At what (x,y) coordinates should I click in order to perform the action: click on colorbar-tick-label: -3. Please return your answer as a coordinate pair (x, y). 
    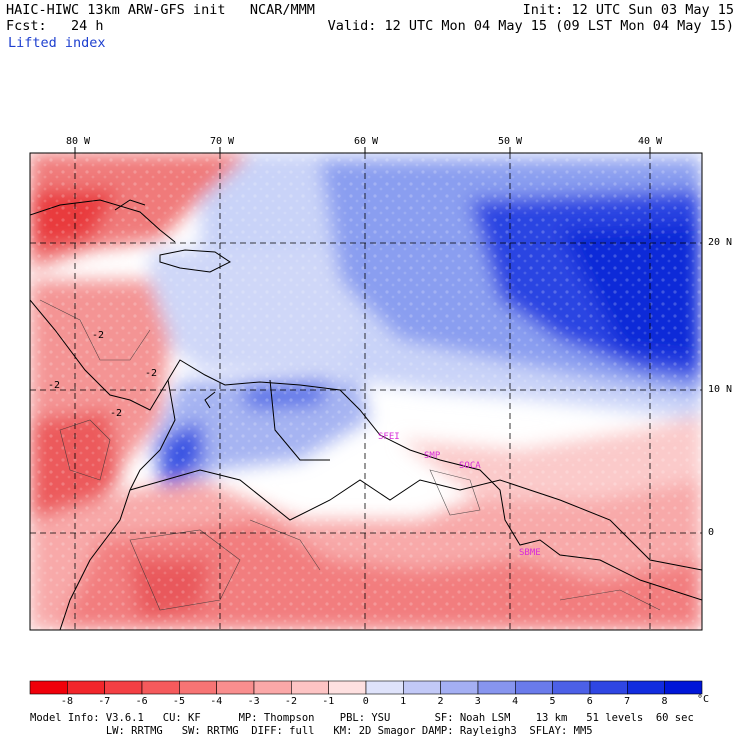
    Looking at the image, I should click on (253, 701).